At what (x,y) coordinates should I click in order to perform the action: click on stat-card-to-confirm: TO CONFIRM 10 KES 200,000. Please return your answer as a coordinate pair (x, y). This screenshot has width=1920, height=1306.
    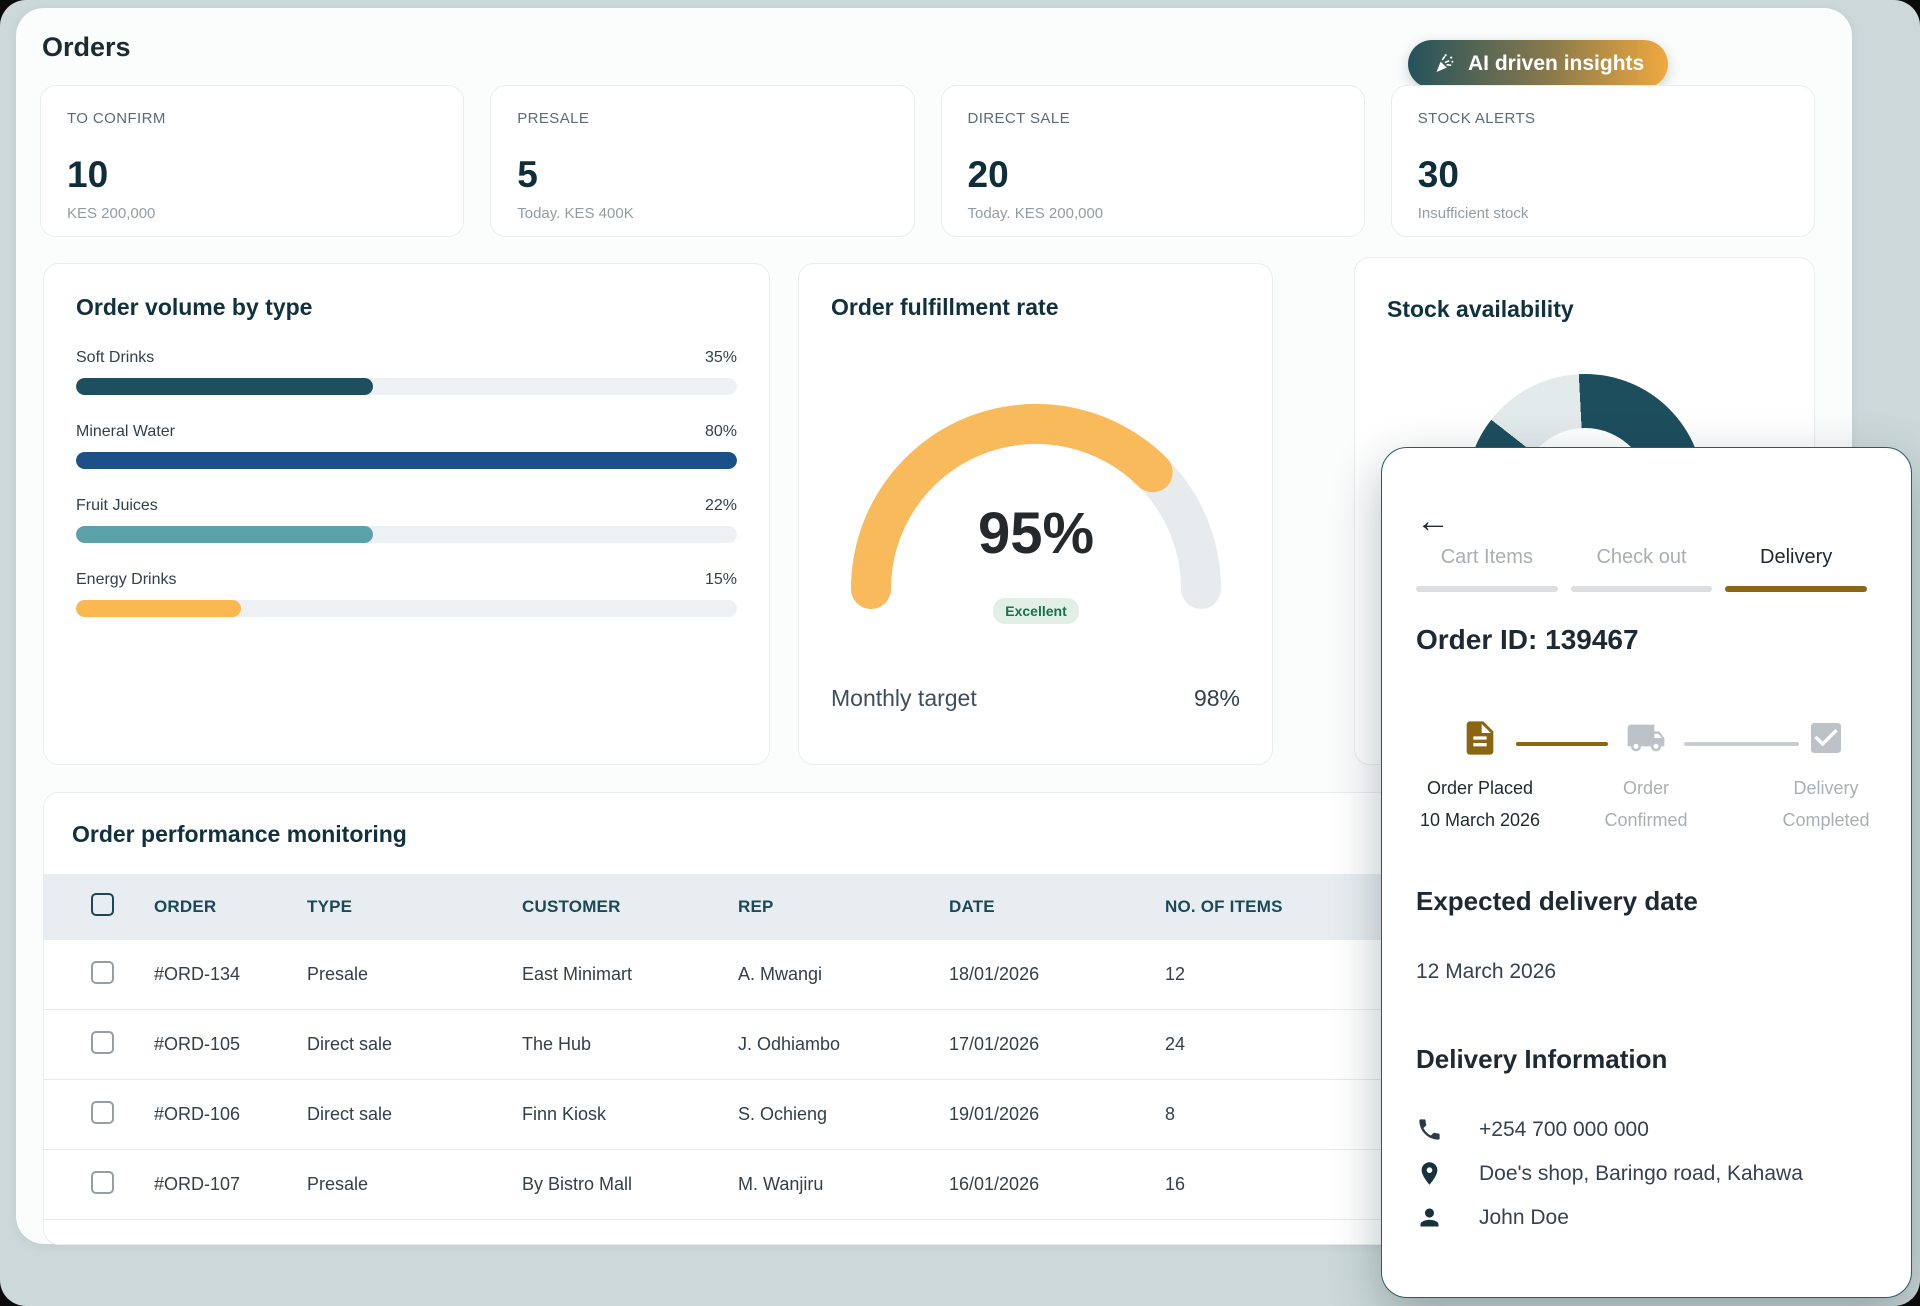
    Looking at the image, I should click on (252, 161).